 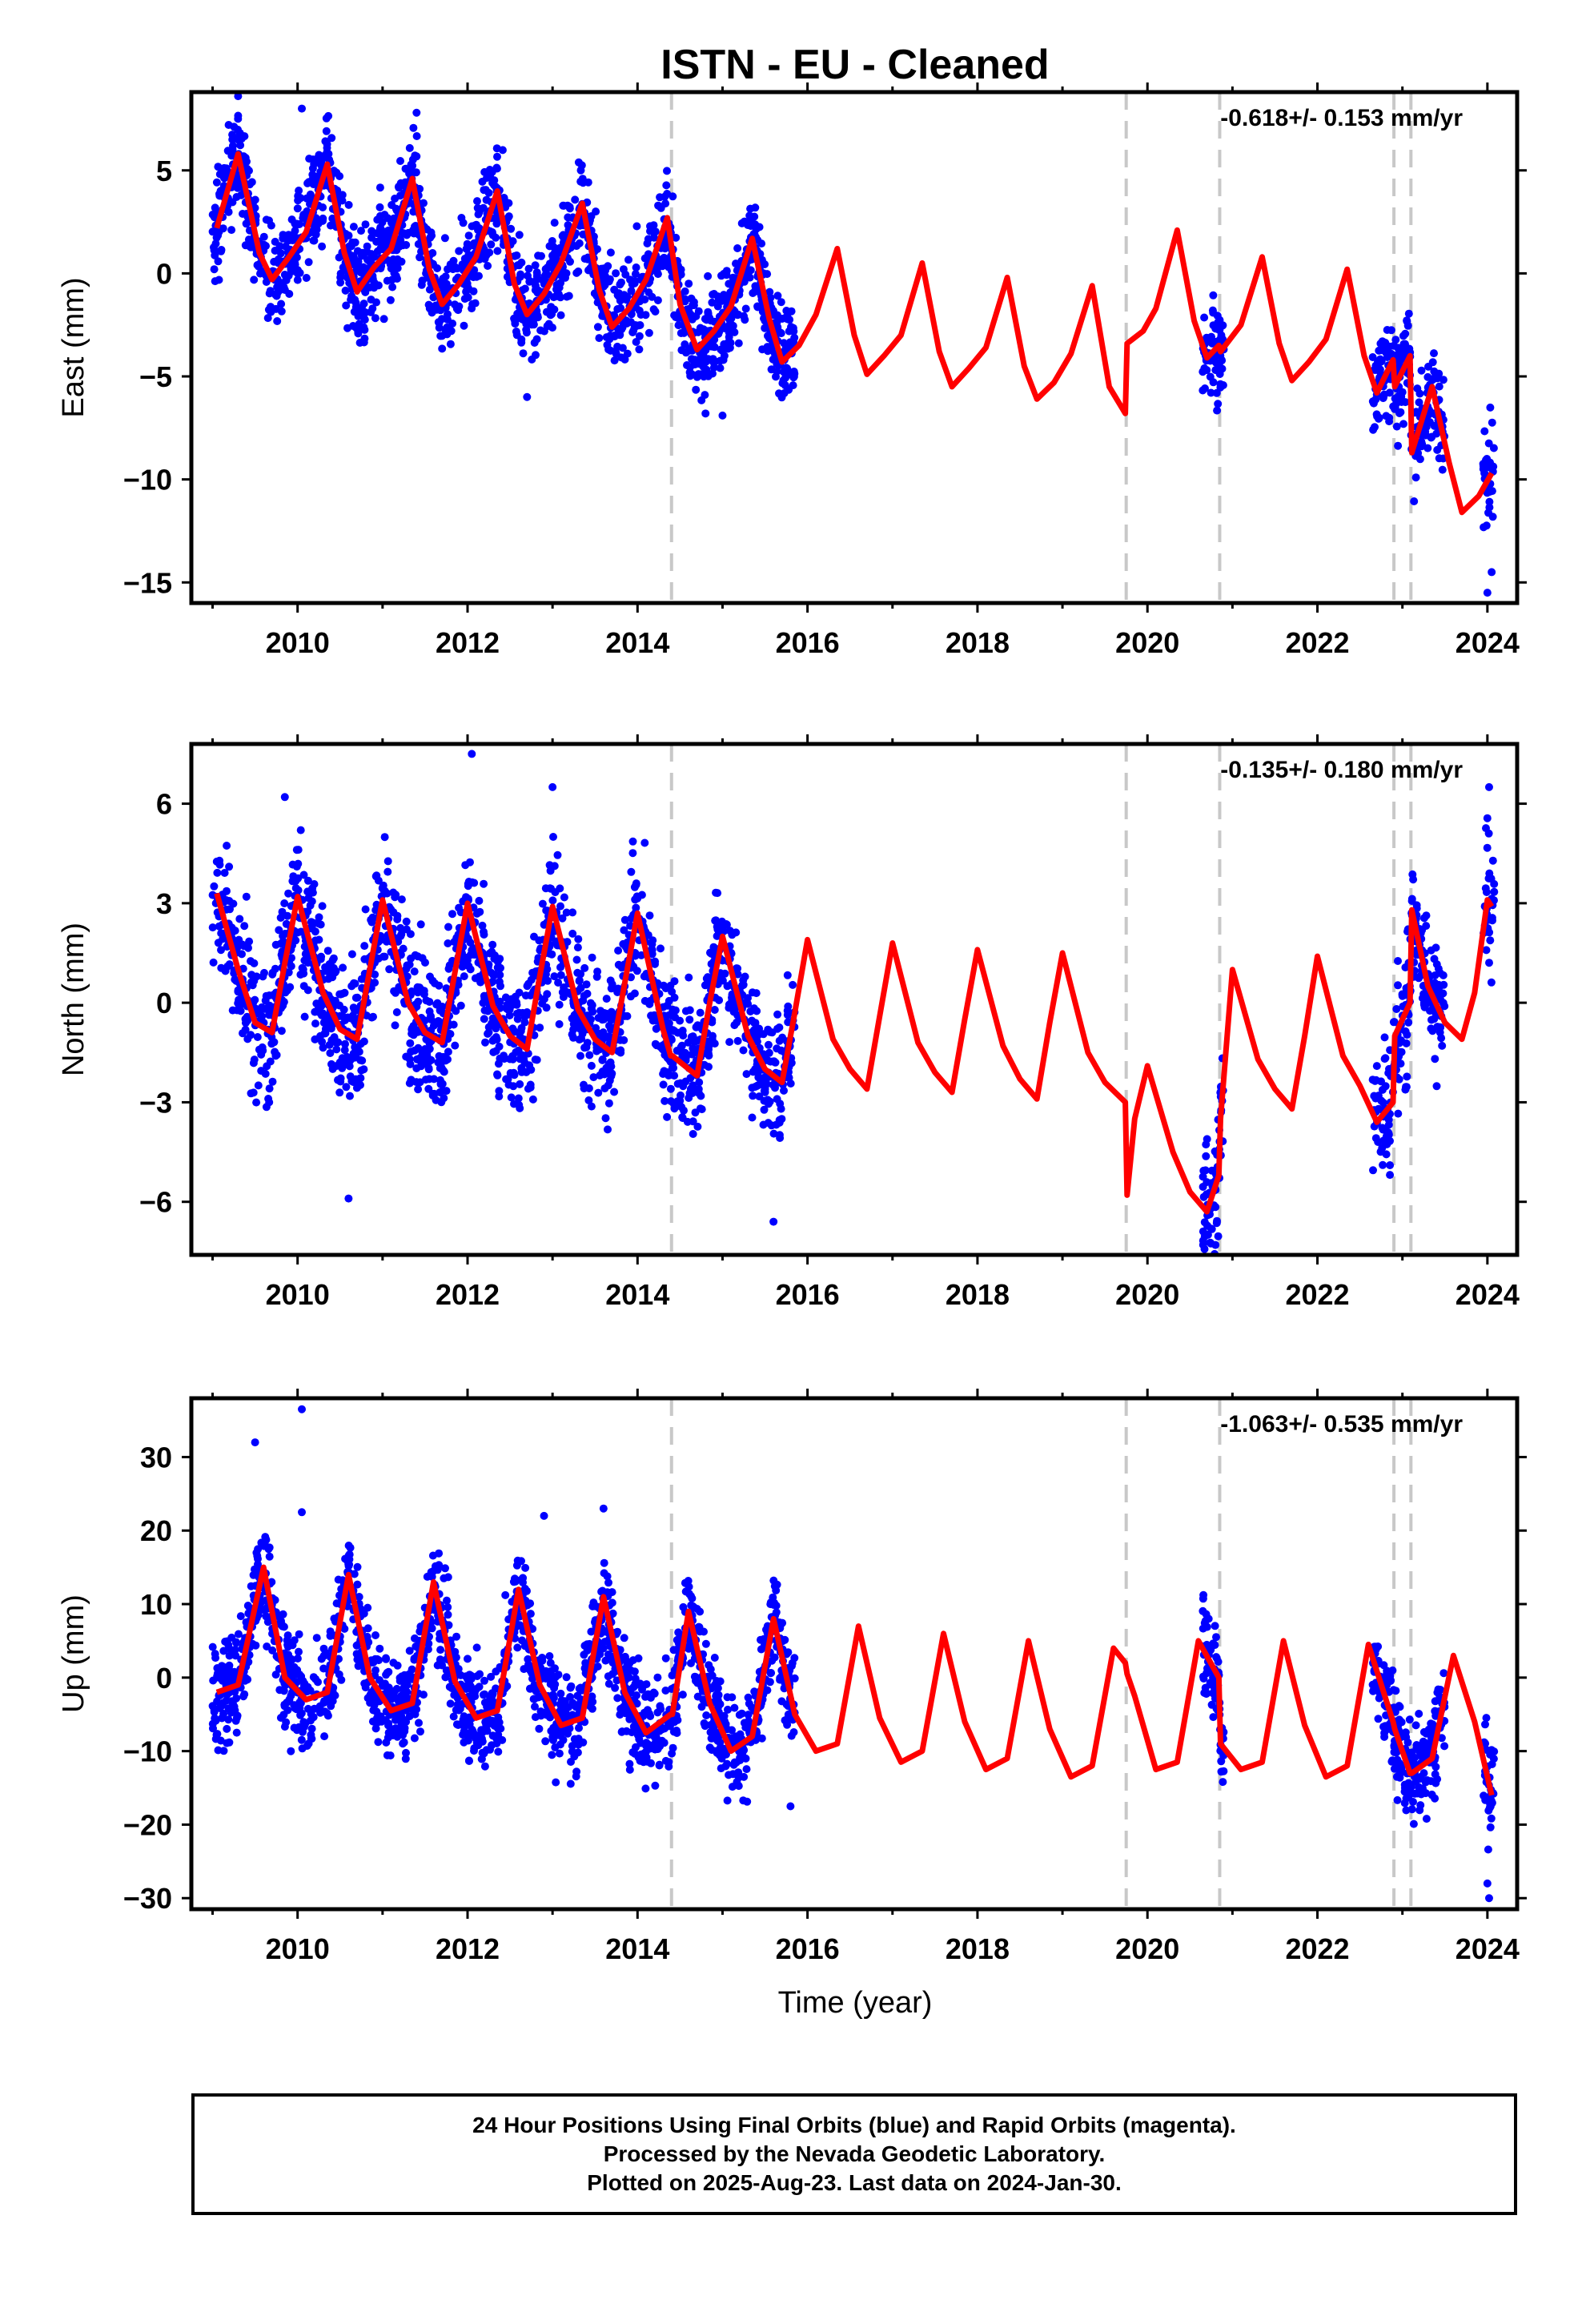 I want to click on y-axis-label: North (mm), so click(x=74, y=1000).